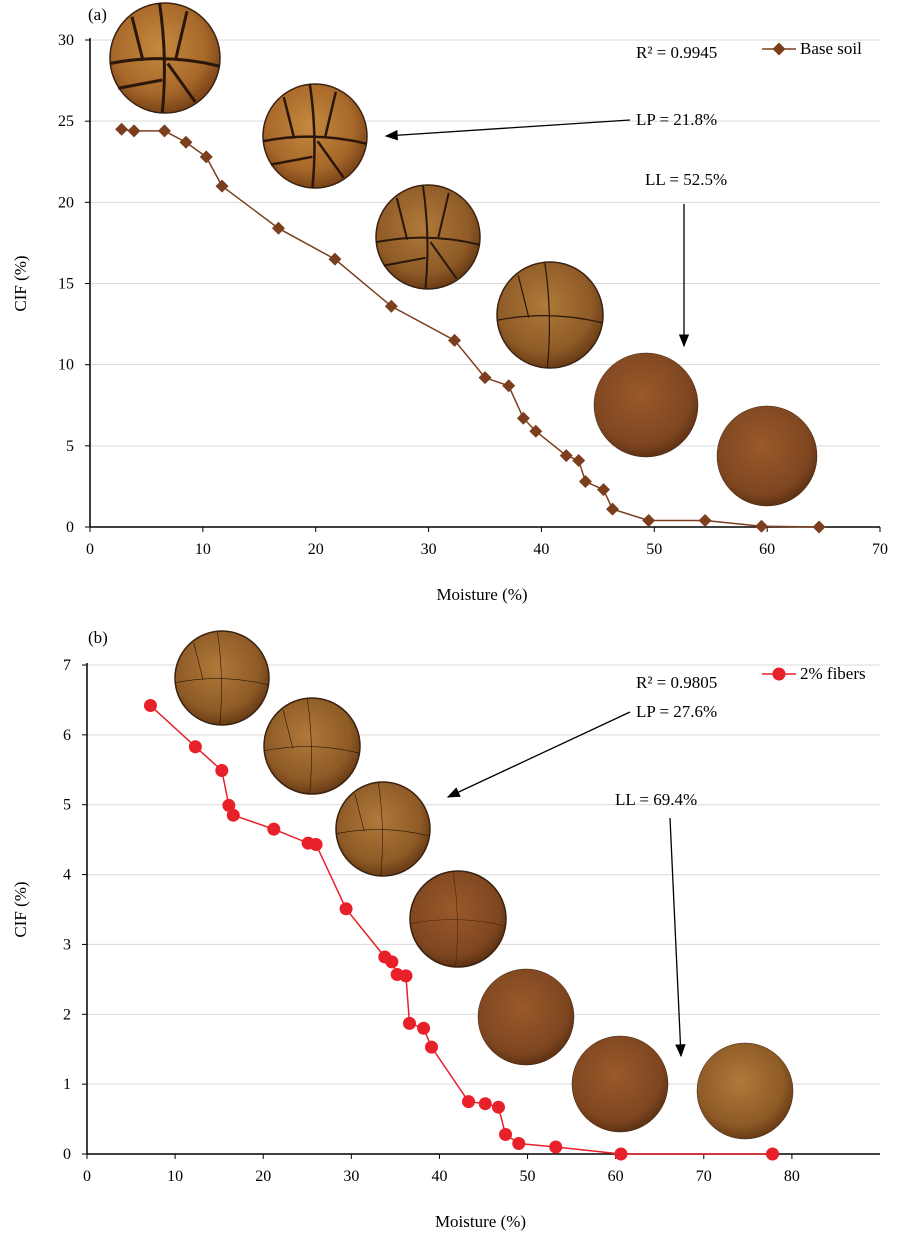 This screenshot has width=898, height=1243. What do you see at coordinates (616, 1176) in the screenshot?
I see `x-tick-label: 60` at bounding box center [616, 1176].